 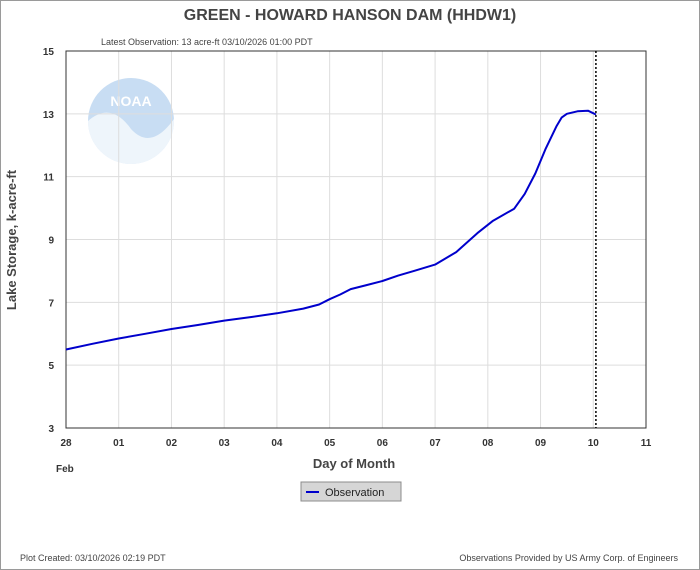 What do you see at coordinates (330, 443) in the screenshot?
I see `x-tick-label: 05` at bounding box center [330, 443].